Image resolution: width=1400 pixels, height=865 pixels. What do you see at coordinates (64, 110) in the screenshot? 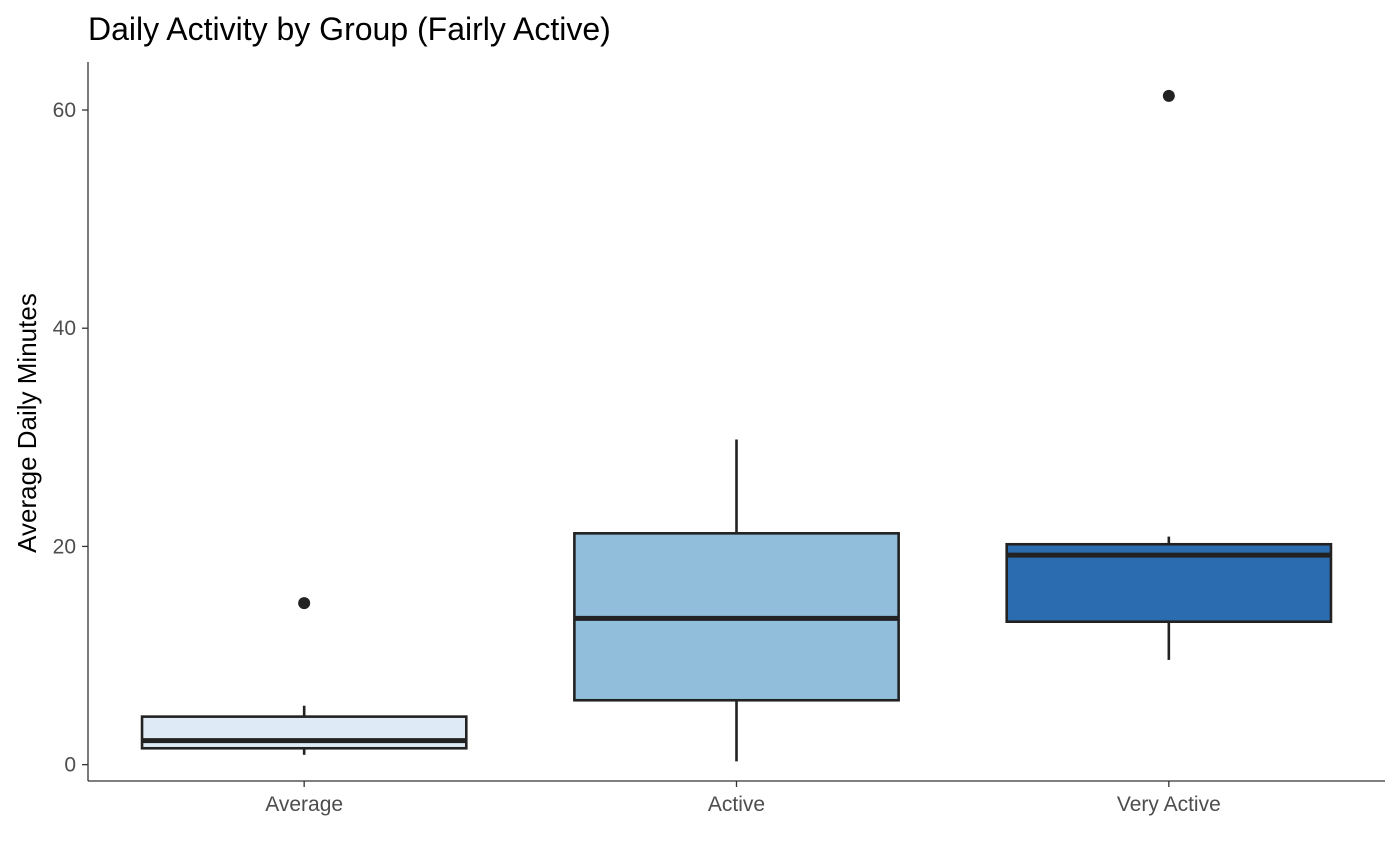
I see `y-tick-label: 60` at bounding box center [64, 110].